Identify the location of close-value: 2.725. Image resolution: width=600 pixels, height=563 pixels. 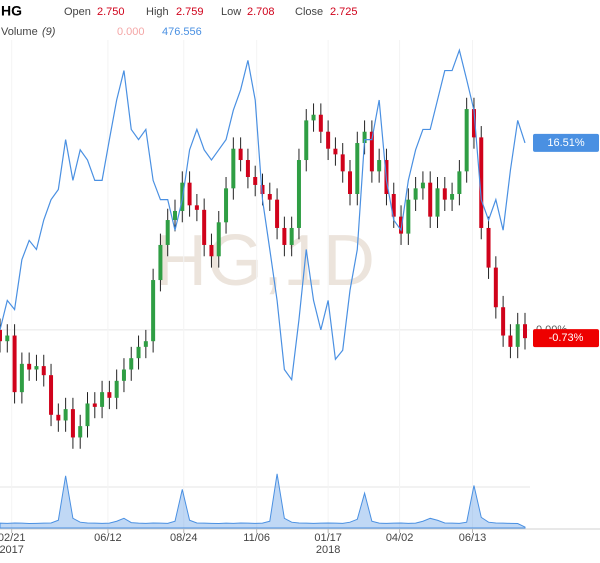
(344, 12).